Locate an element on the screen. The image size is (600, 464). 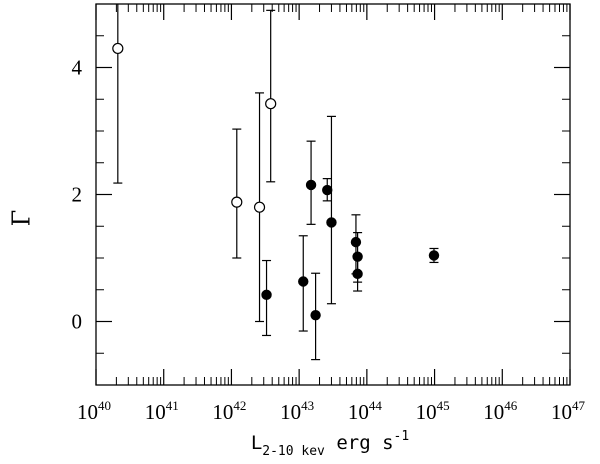
x-axis-label-unit: erg s is located at coordinates (359, 443).